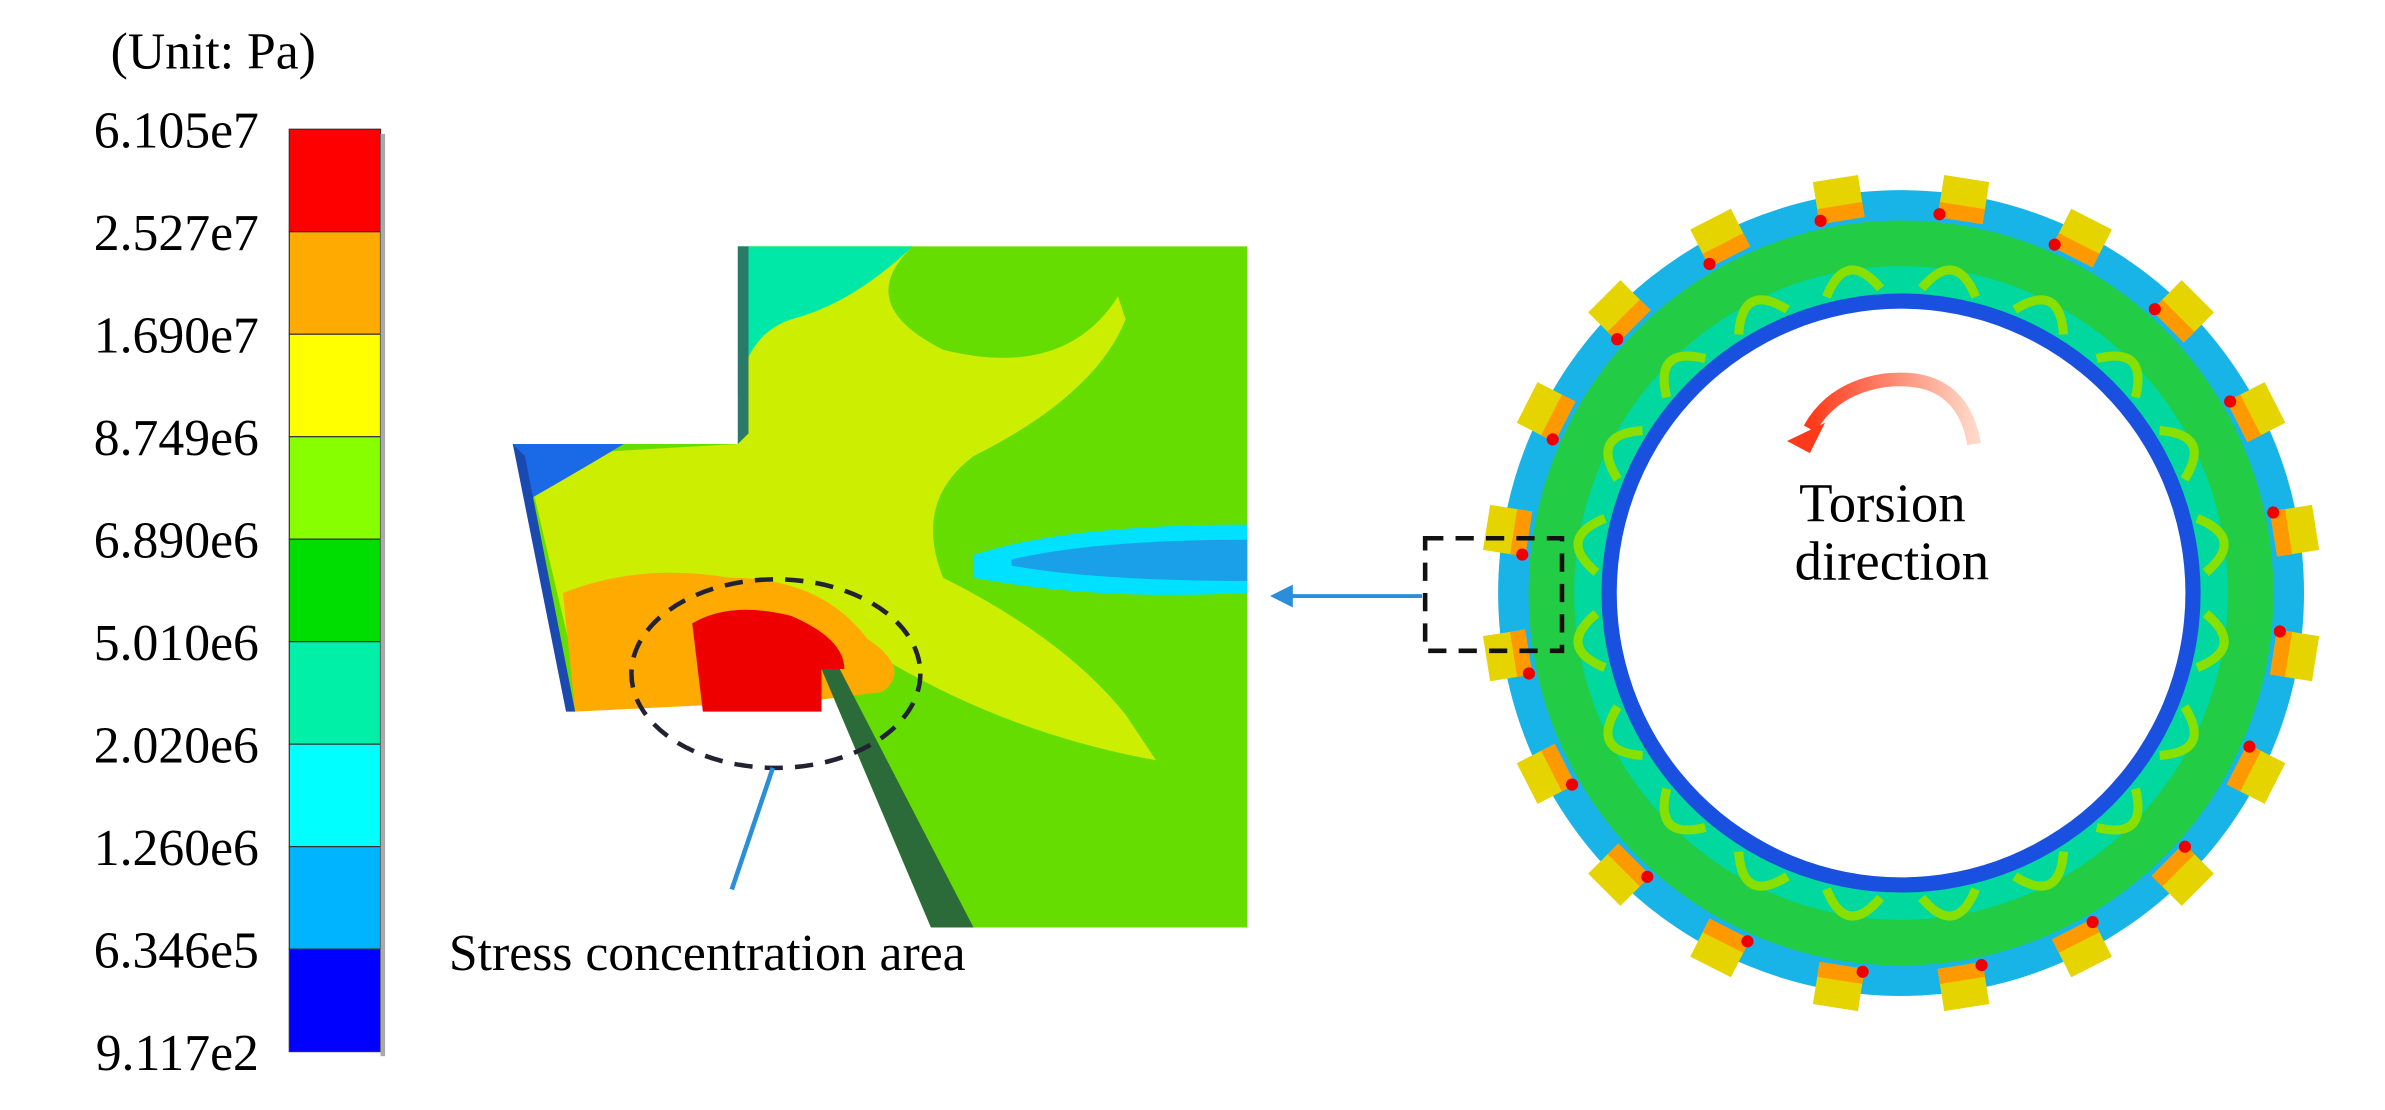 The image size is (2385, 1110). I want to click on contour-mint, so click(825, 321).